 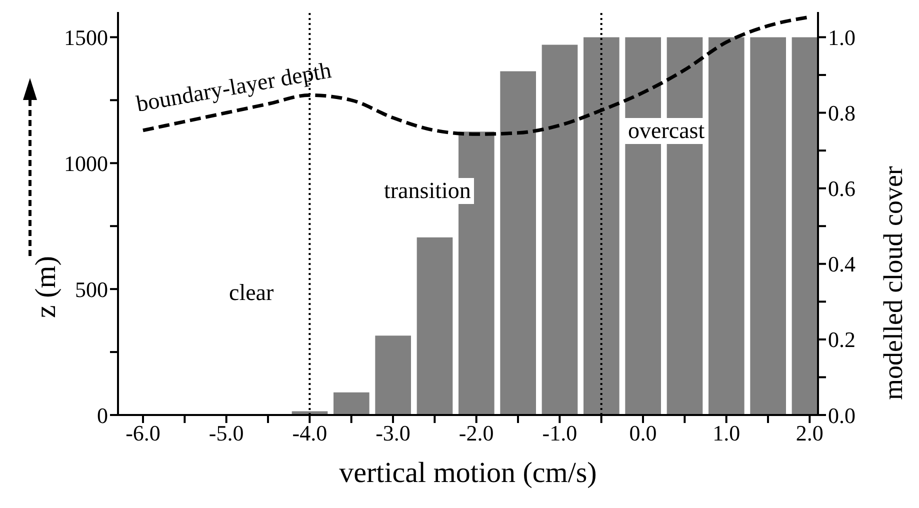 What do you see at coordinates (91, 289) in the screenshot?
I see `y-tick-label: 500` at bounding box center [91, 289].